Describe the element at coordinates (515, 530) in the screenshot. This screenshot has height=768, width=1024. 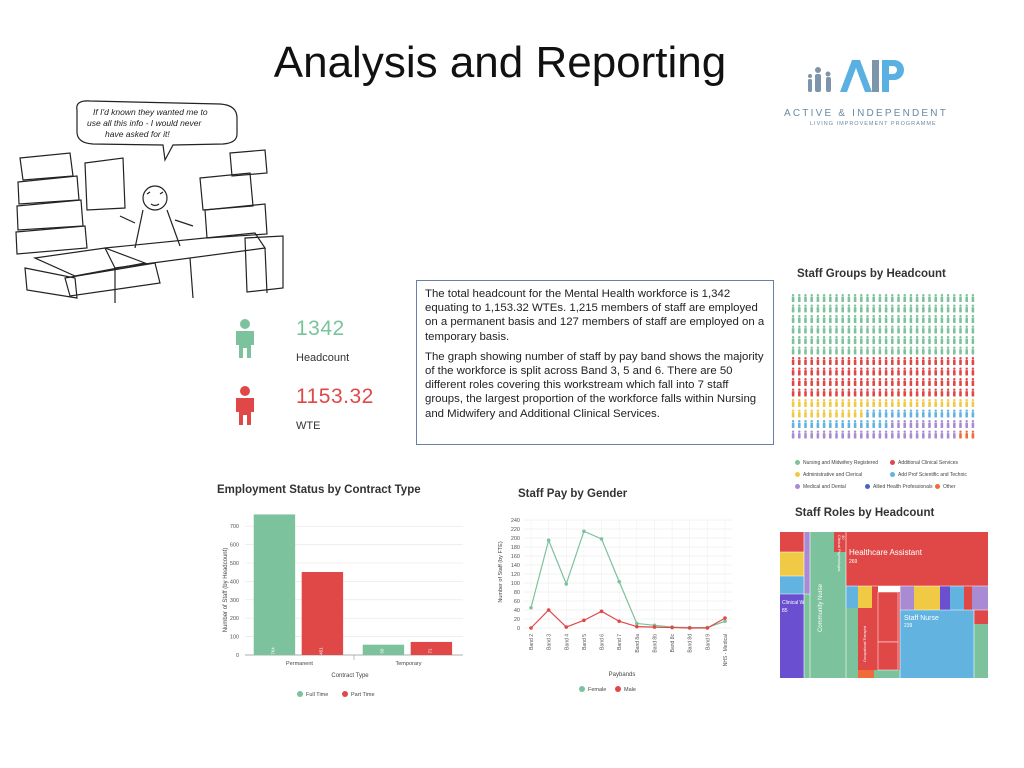
I see `line-ytick: 220` at that location.